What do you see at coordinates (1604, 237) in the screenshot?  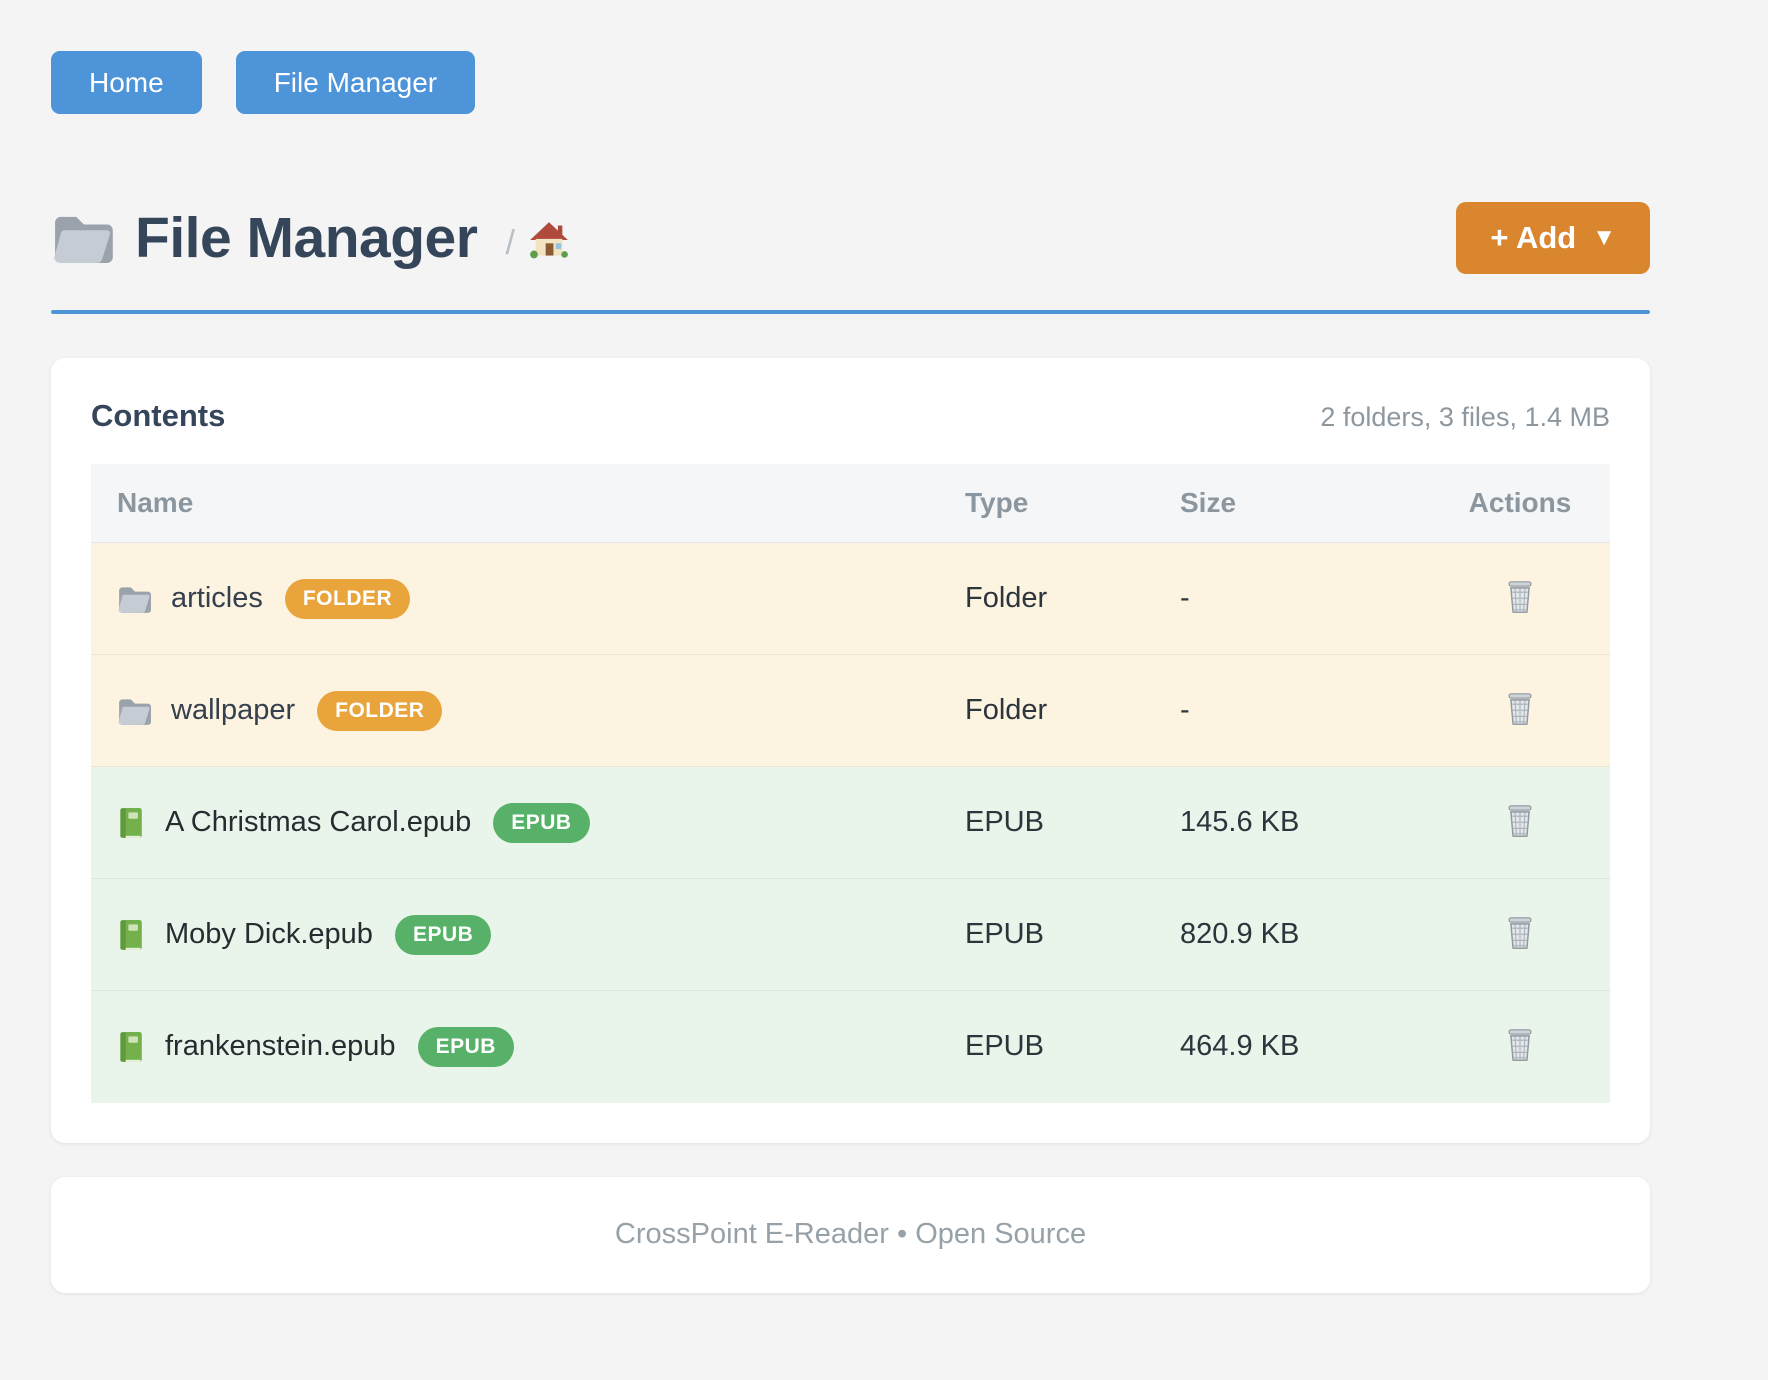 I see `chevron-down-icon: ▼` at bounding box center [1604, 237].